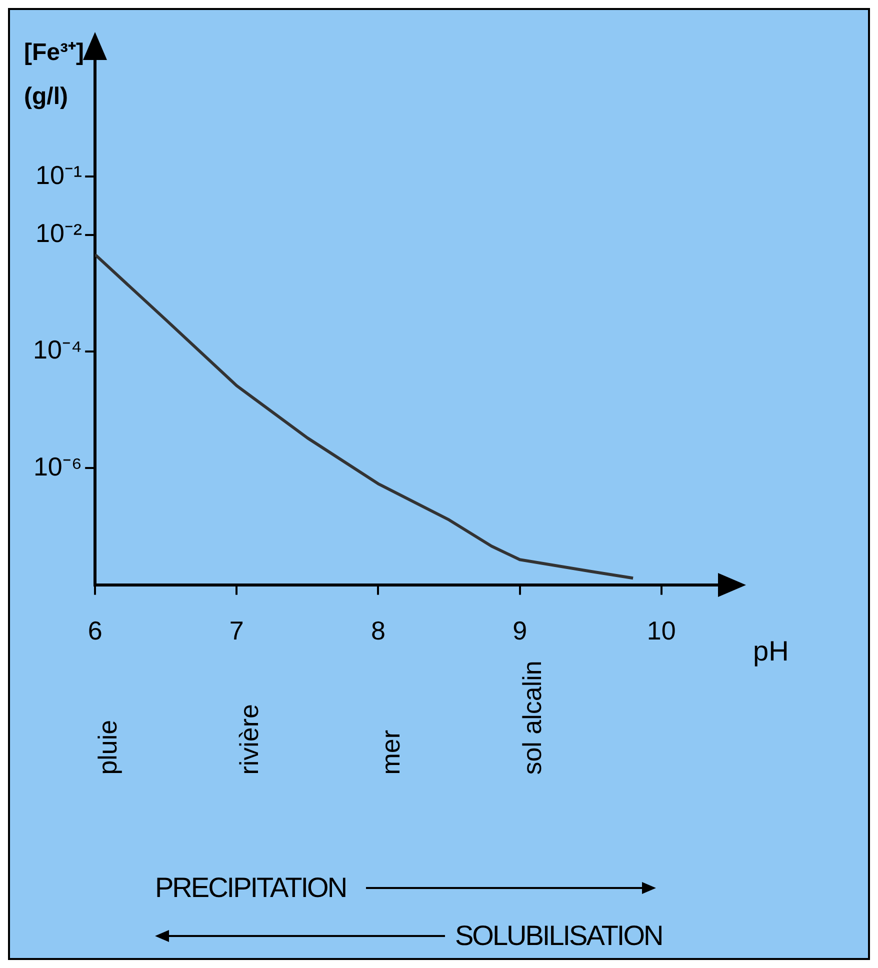 The height and width of the screenshot is (968, 878). Describe the element at coordinates (54, 74) in the screenshot. I see `y-axis-title: [Fe³⁺] (g/l)` at that location.